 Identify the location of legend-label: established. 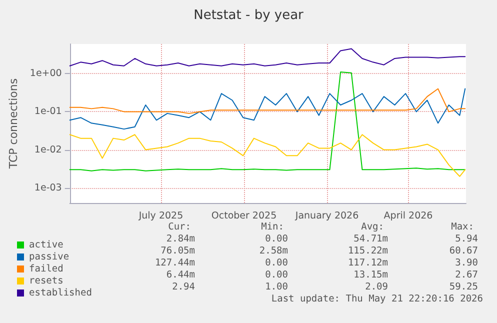
(60, 293).